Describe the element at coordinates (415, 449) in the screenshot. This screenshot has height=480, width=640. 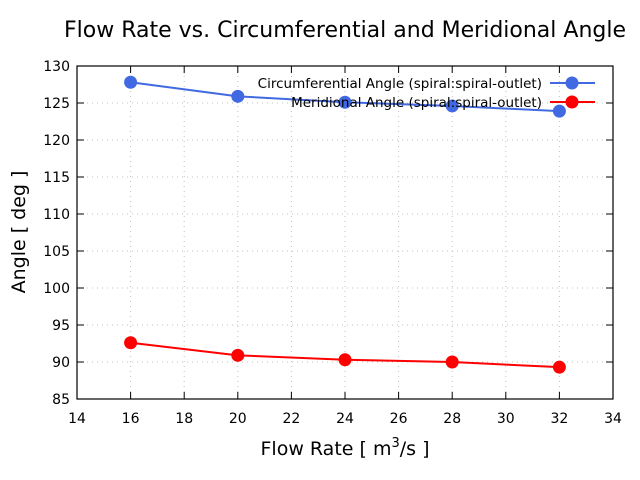
I see `x-axis-label-unit: /s ]` at that location.